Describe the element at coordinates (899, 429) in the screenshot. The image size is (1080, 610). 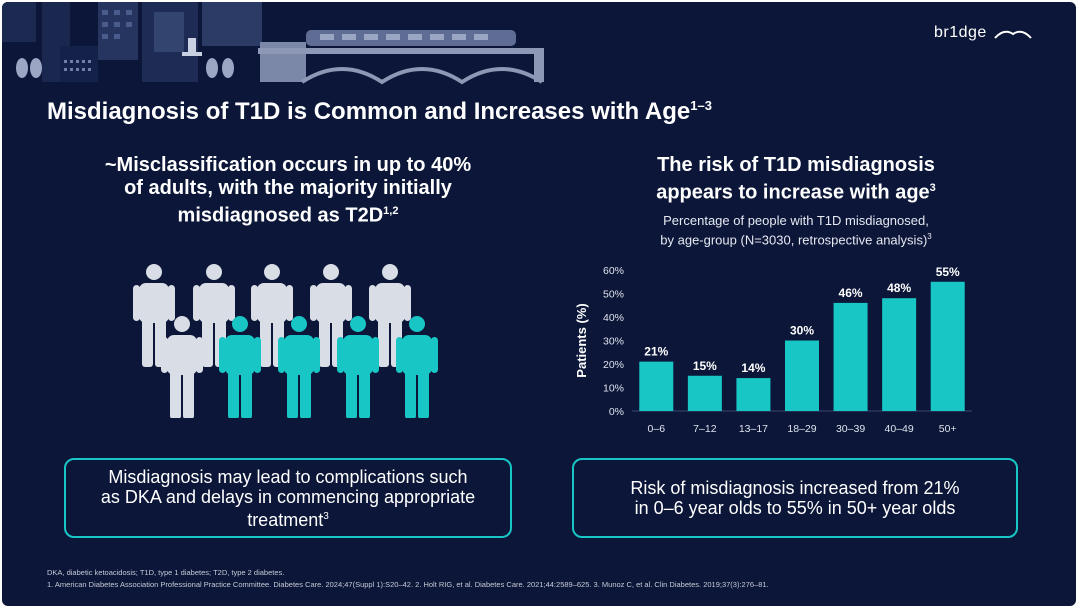
I see `x-tick-label: 40–49` at that location.